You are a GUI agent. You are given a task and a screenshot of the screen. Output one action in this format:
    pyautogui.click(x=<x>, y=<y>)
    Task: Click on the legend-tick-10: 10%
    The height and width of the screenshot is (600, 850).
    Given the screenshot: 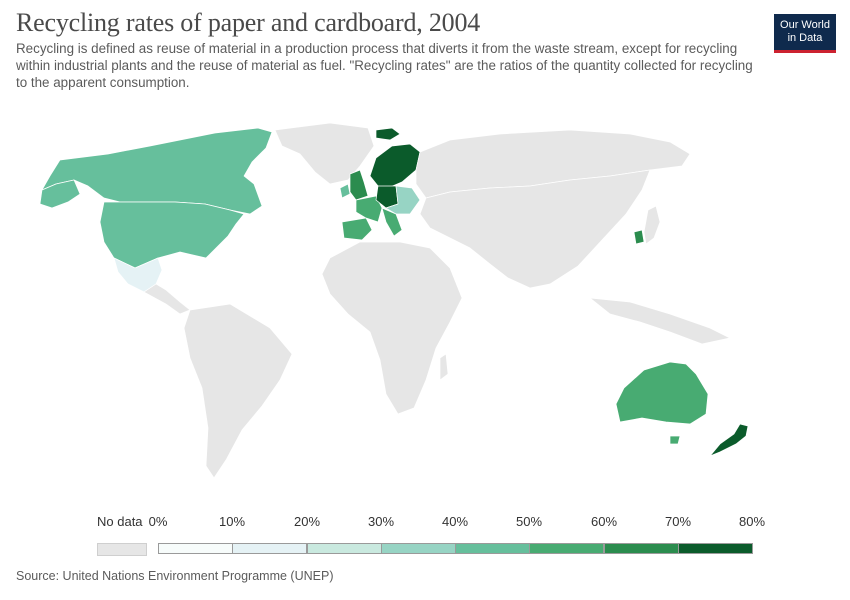 What is the action you would take?
    pyautogui.click(x=232, y=521)
    